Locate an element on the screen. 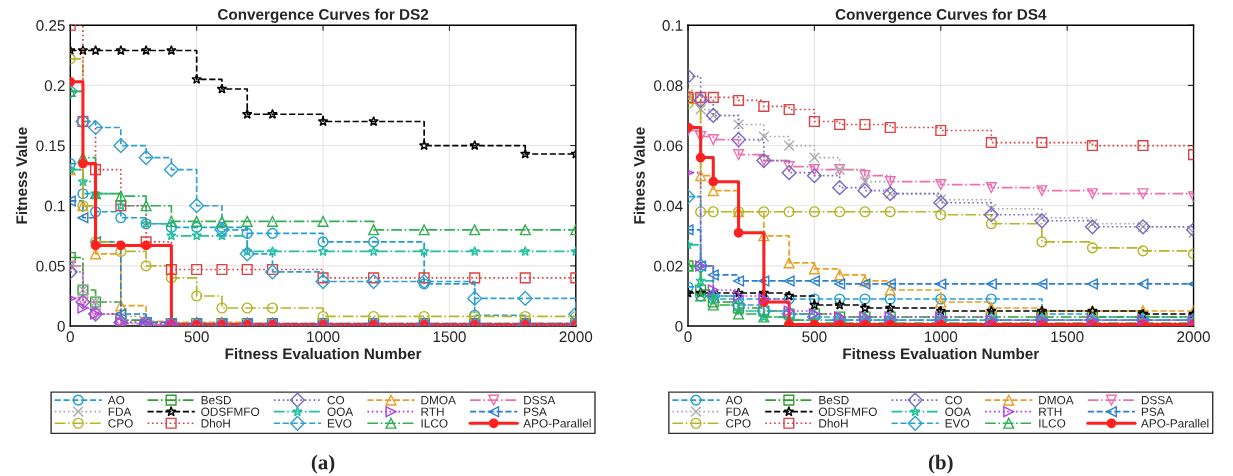 This screenshot has height=476, width=1233. y-tick-label: 0.02 is located at coordinates (668, 266).